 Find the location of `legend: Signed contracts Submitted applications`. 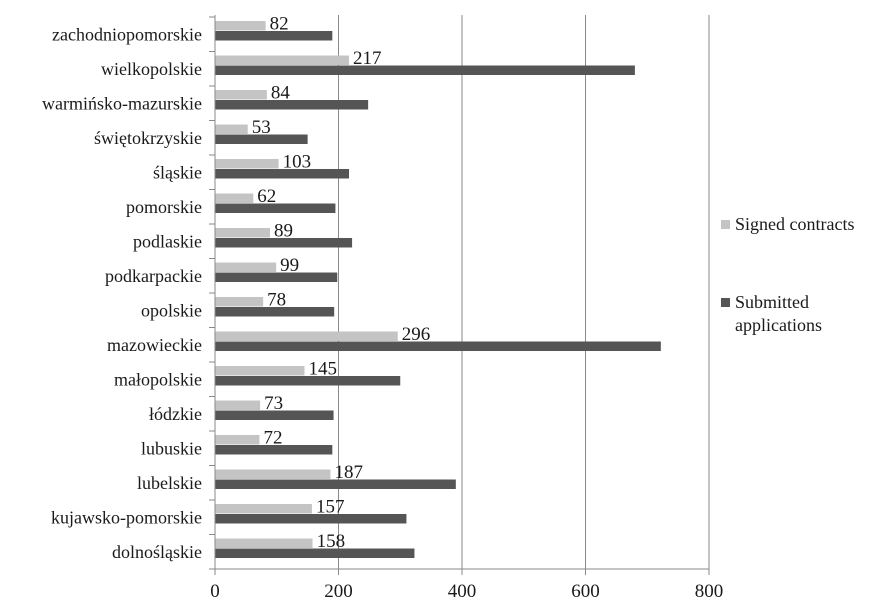

legend: Signed contracts Submitted applications is located at coordinates (787, 274).